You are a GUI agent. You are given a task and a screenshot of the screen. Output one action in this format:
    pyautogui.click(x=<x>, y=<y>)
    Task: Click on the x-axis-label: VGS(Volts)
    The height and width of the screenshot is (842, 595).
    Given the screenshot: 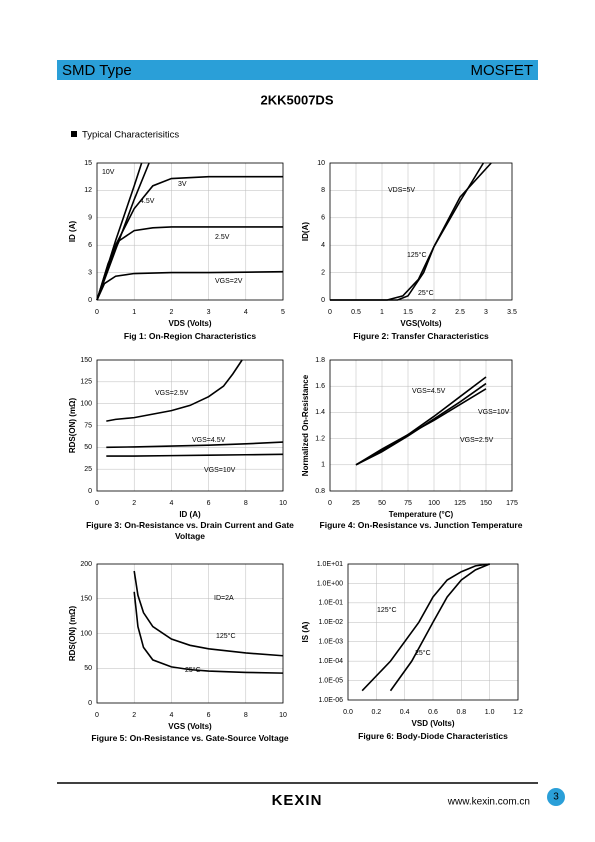 What is the action you would take?
    pyautogui.click(x=421, y=323)
    